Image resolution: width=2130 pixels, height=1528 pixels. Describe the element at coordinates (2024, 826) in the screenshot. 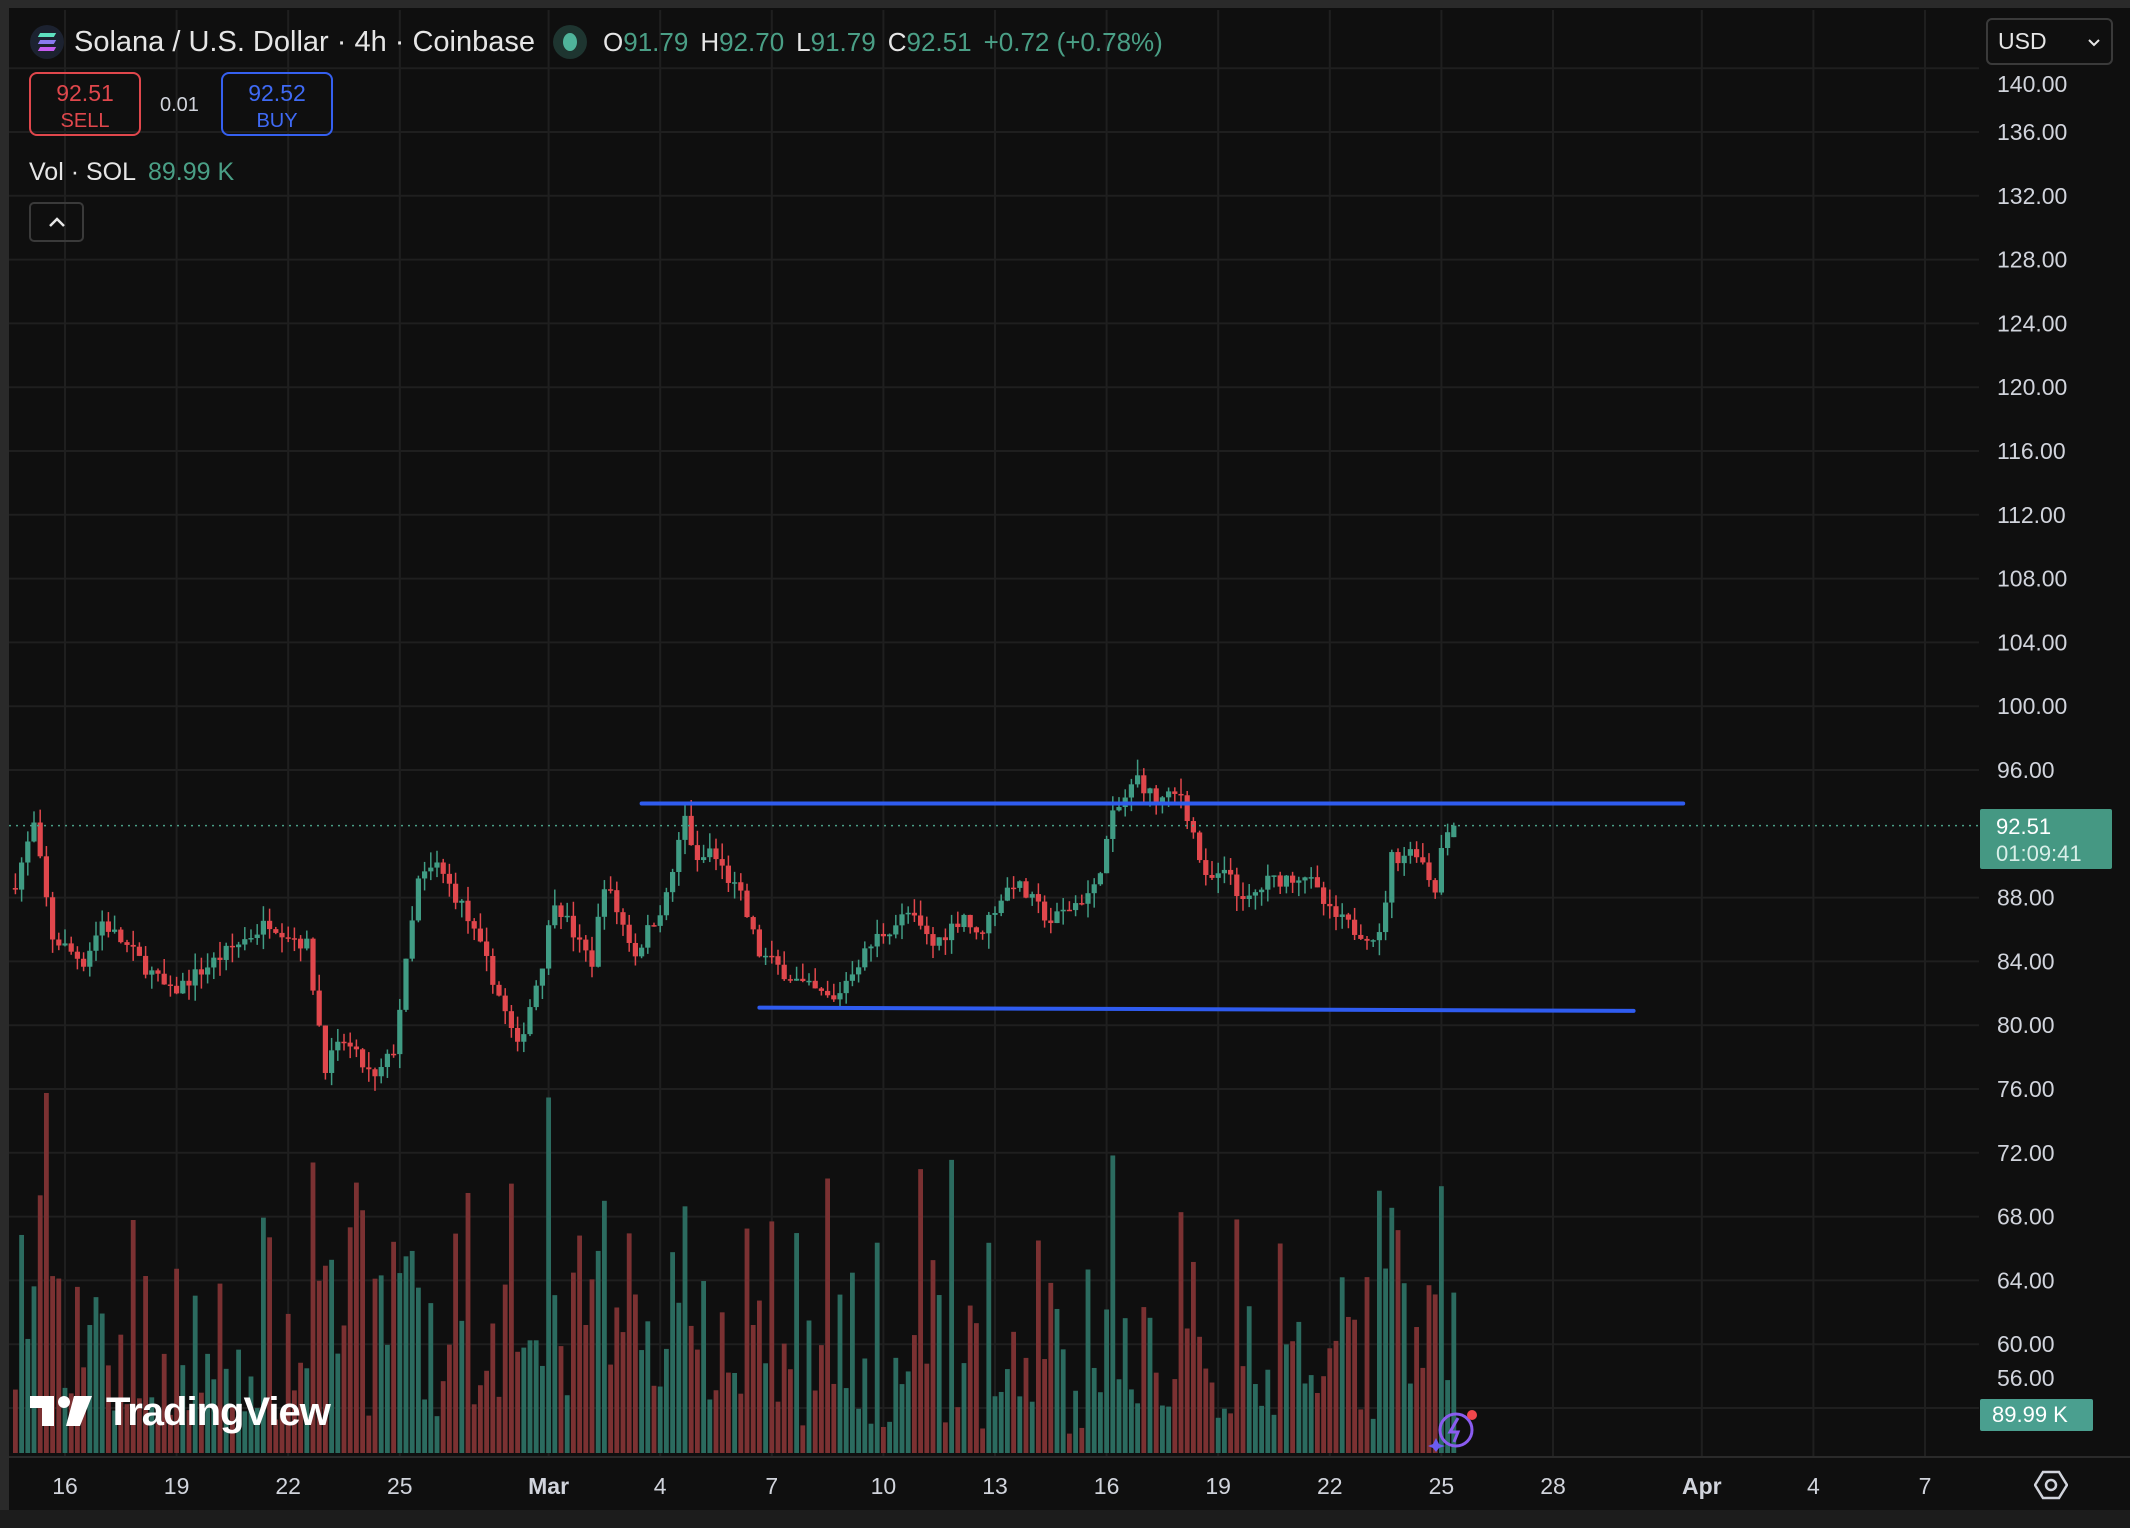

I see `current-price: 92.51` at that location.